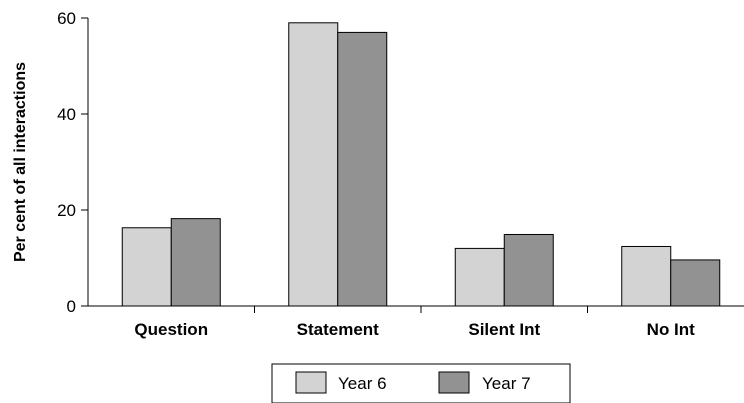 Image resolution: width=744 pixels, height=403 pixels. What do you see at coordinates (506, 383) in the screenshot?
I see `legend-label-year-7: Year 7` at bounding box center [506, 383].